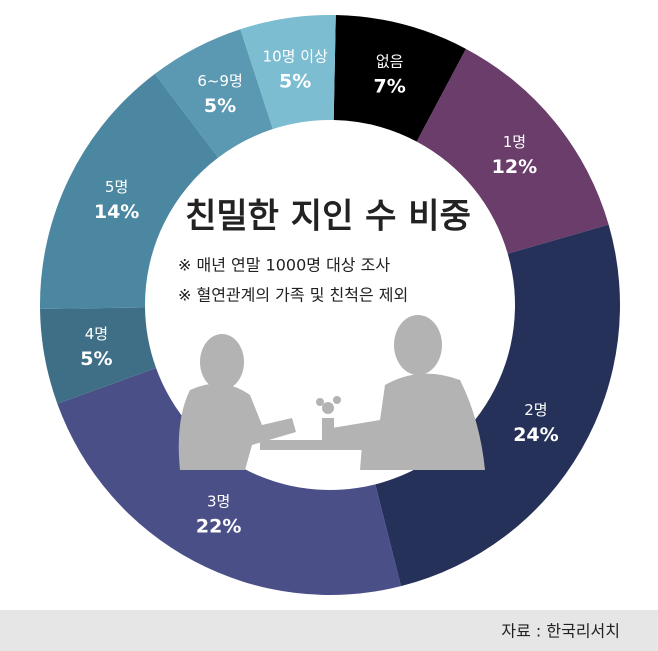 This screenshot has width=658, height=651. What do you see at coordinates (219, 81) in the screenshot?
I see `category-label: 6~9명` at bounding box center [219, 81].